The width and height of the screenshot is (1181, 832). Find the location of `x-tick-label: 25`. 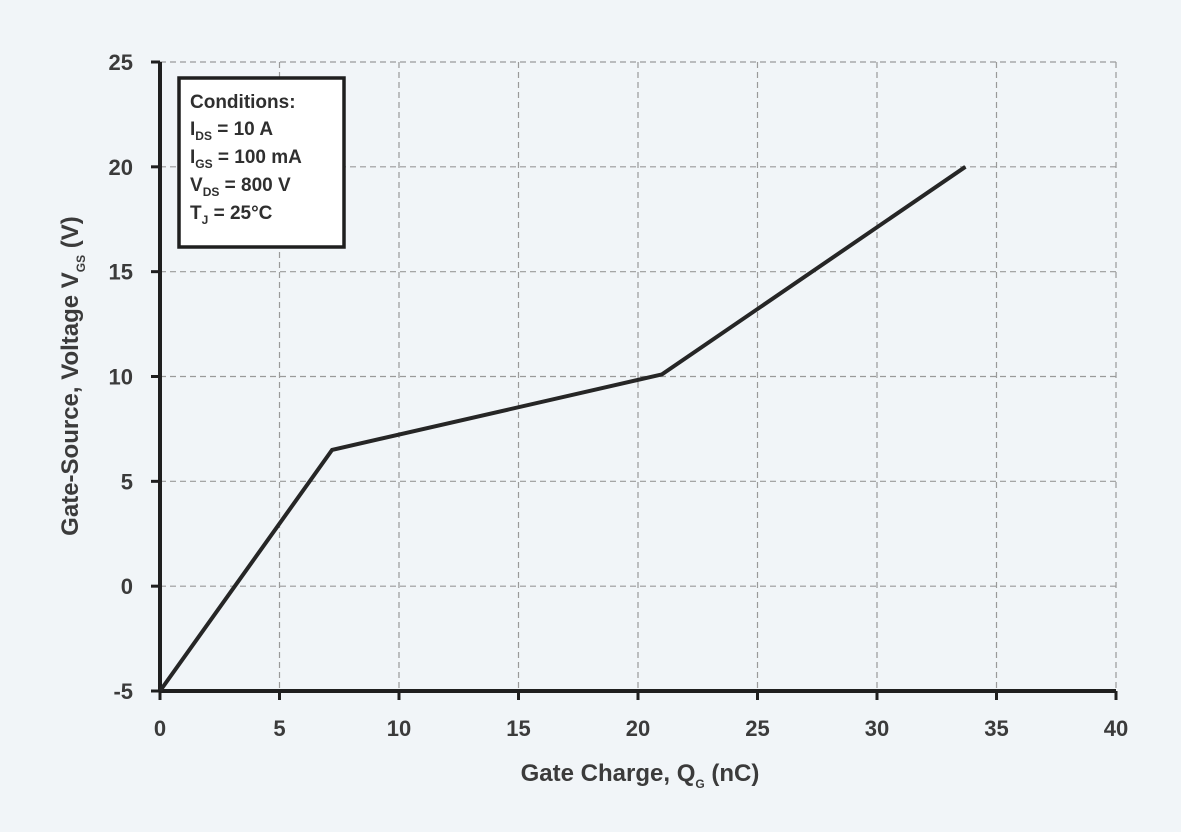

x-tick-label: 25 is located at coordinates (757, 728).